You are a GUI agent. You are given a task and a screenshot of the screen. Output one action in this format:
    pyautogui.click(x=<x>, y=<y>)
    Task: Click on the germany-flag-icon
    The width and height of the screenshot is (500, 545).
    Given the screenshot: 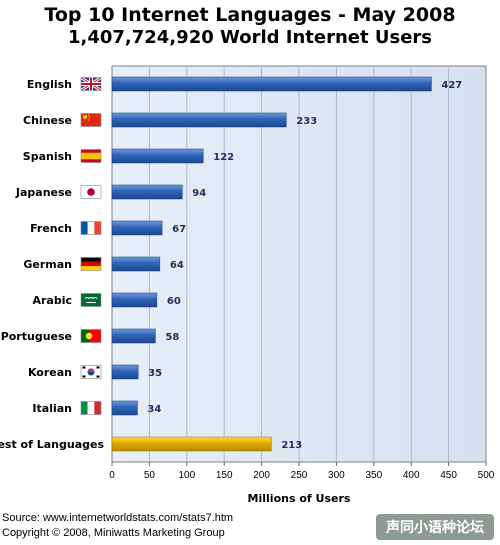 What is the action you would take?
    pyautogui.click(x=91, y=264)
    